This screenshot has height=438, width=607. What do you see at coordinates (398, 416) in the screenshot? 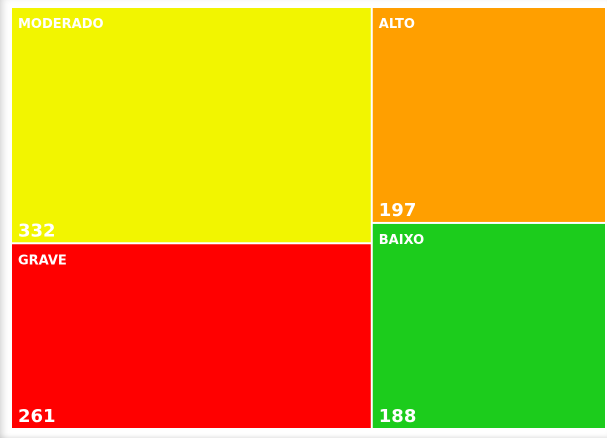
I see `tile-baixo-value: 188` at bounding box center [398, 416].